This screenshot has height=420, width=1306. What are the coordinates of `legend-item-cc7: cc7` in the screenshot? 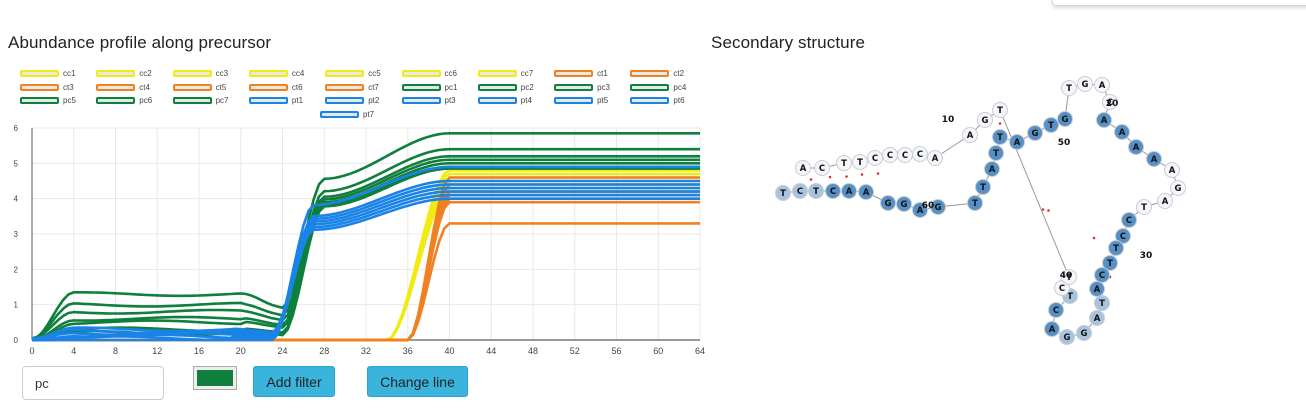 It's located at (505, 73).